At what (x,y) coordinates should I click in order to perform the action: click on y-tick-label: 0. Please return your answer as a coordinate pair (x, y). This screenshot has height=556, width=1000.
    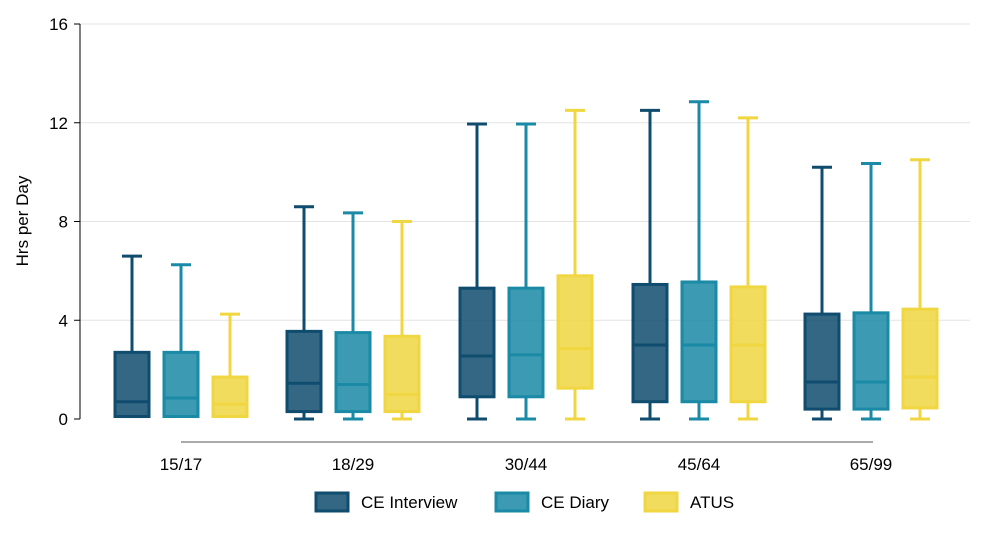
    Looking at the image, I should click on (63, 419).